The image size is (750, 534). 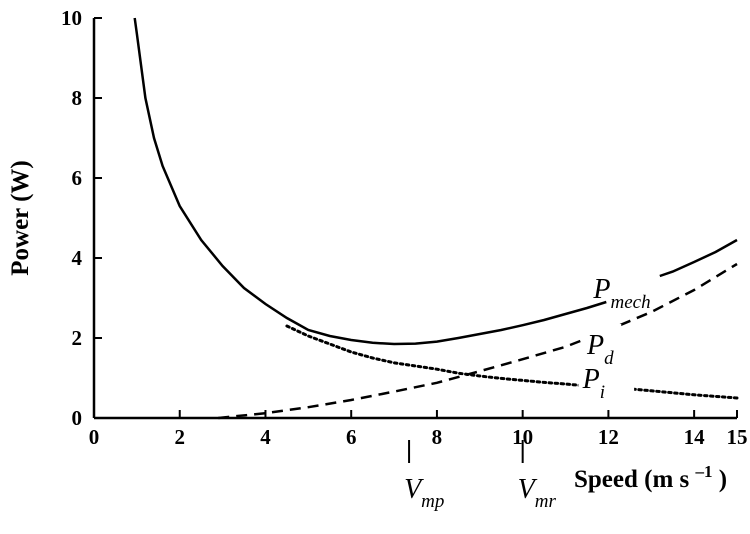 What do you see at coordinates (601, 289) in the screenshot?
I see `series-label-mech-main: P` at bounding box center [601, 289].